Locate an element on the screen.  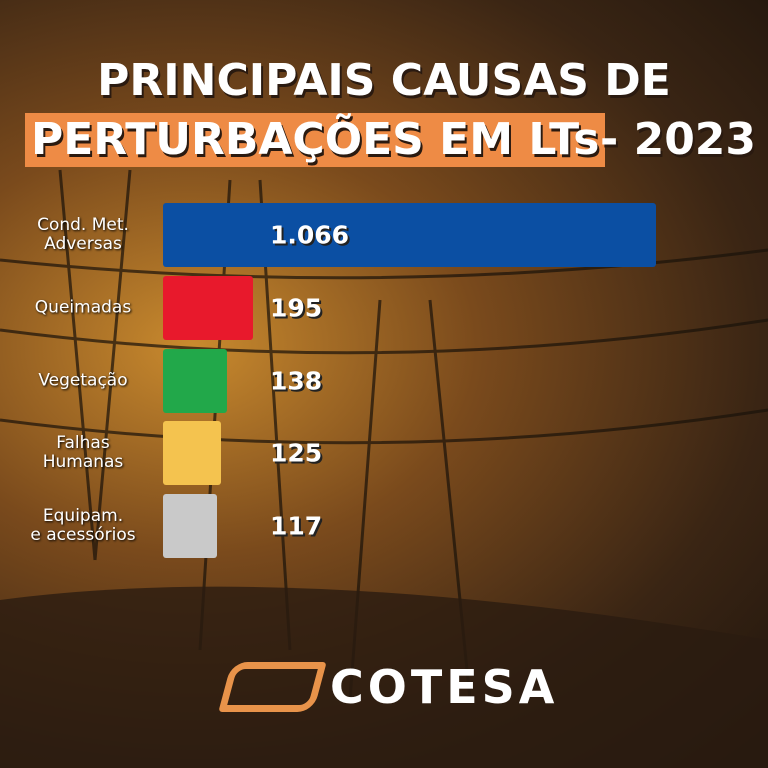
category-label: Falhas Humanas is located at coordinates (83, 453).